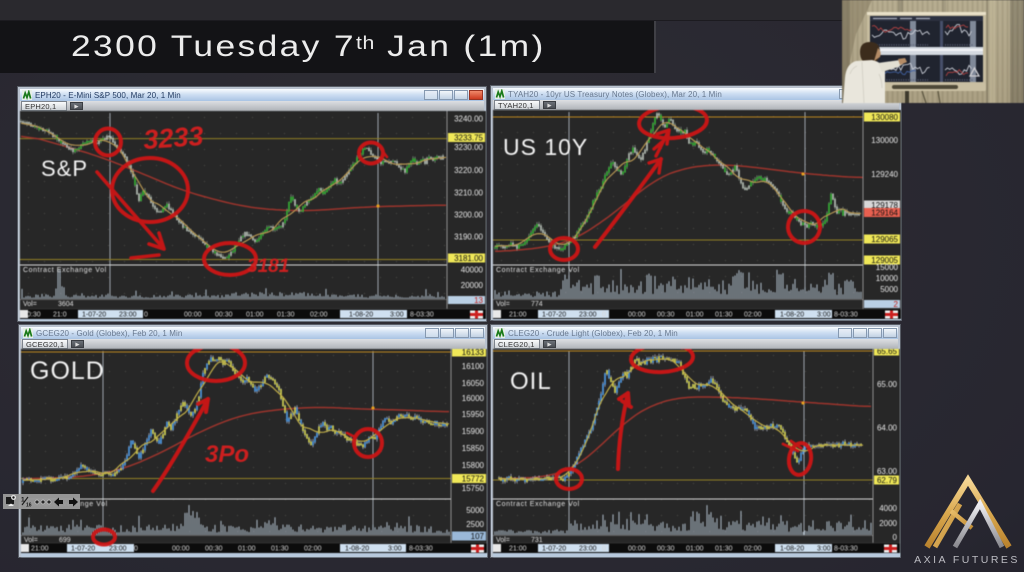 The height and width of the screenshot is (572, 1024). What do you see at coordinates (66, 304) in the screenshot?
I see `svg-text: 3604` at bounding box center [66, 304].